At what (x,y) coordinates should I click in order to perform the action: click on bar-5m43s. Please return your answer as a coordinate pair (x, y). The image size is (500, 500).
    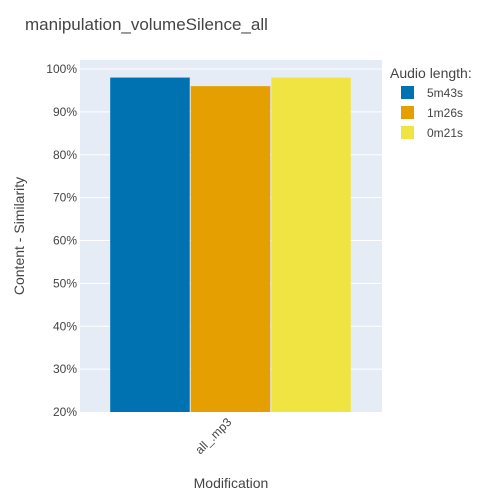
    Looking at the image, I should click on (150, 244).